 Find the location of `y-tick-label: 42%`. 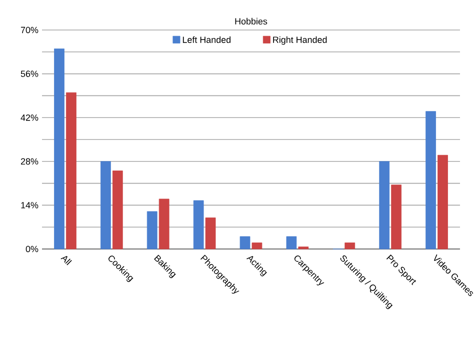

y-tick-label: 42% is located at coordinates (29, 117).